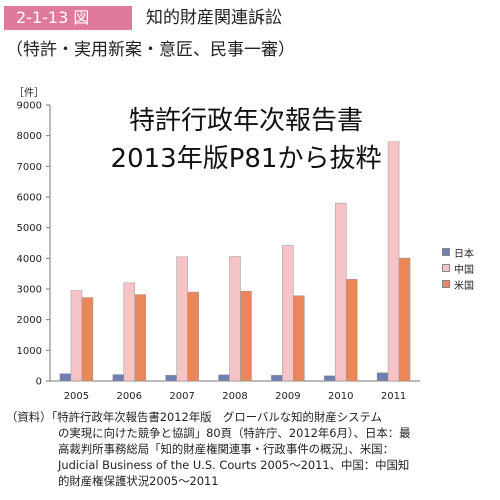 This screenshot has width=500, height=500. Describe the element at coordinates (404, 319) in the screenshot. I see `bar-usa-2011` at that location.